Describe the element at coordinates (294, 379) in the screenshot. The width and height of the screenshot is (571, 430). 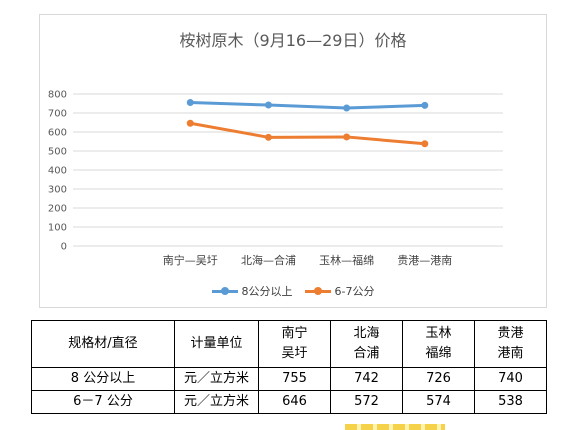
I see `row-value: 755` at that location.